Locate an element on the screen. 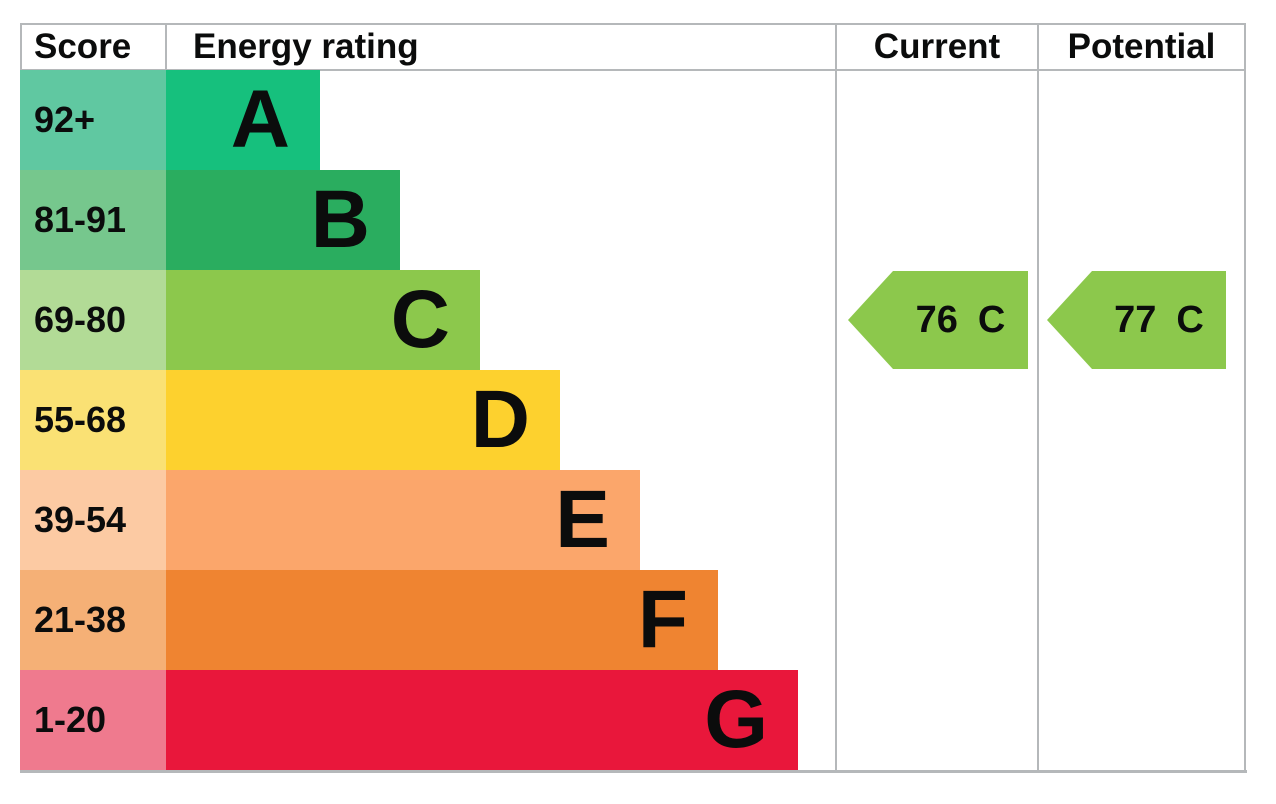 The width and height of the screenshot is (1276, 804). band-bar-e: E is located at coordinates (403, 520).